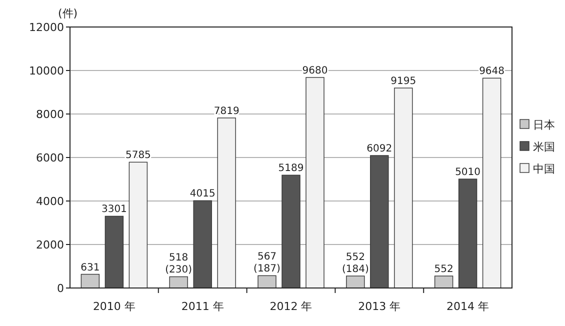  Describe the element at coordinates (544, 125) in the screenshot. I see `legend-label: 日本` at that location.